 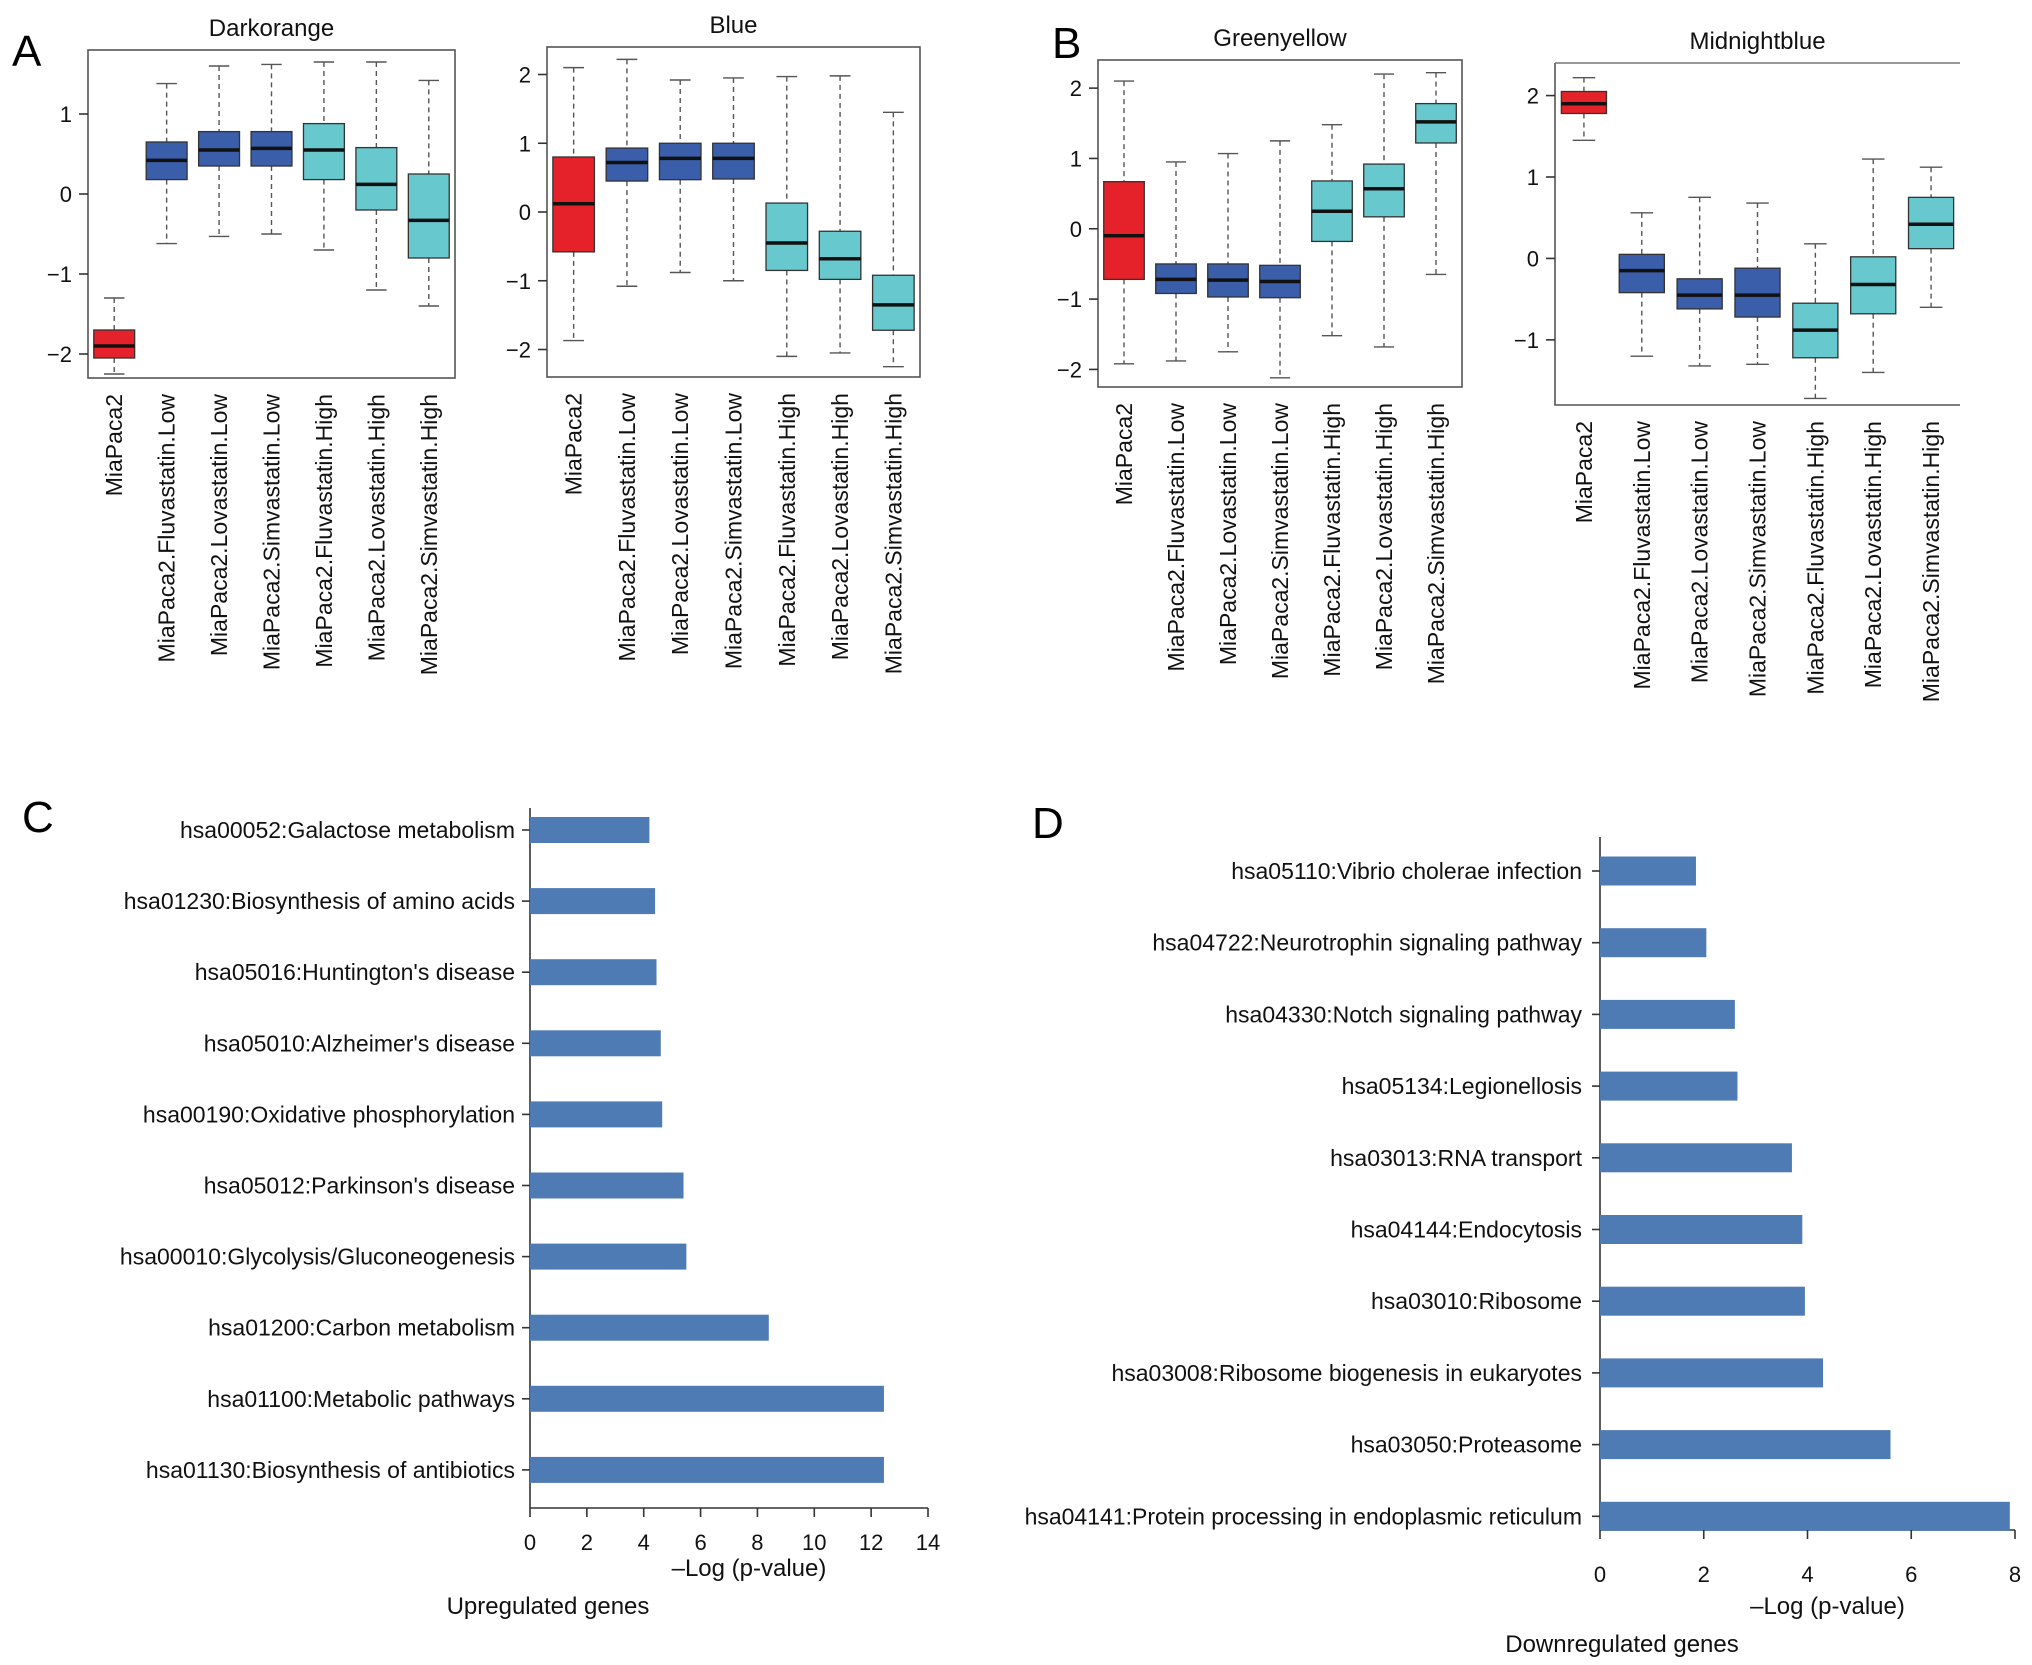 I want to click on chart-title: Midnightblue, so click(x=1757, y=41).